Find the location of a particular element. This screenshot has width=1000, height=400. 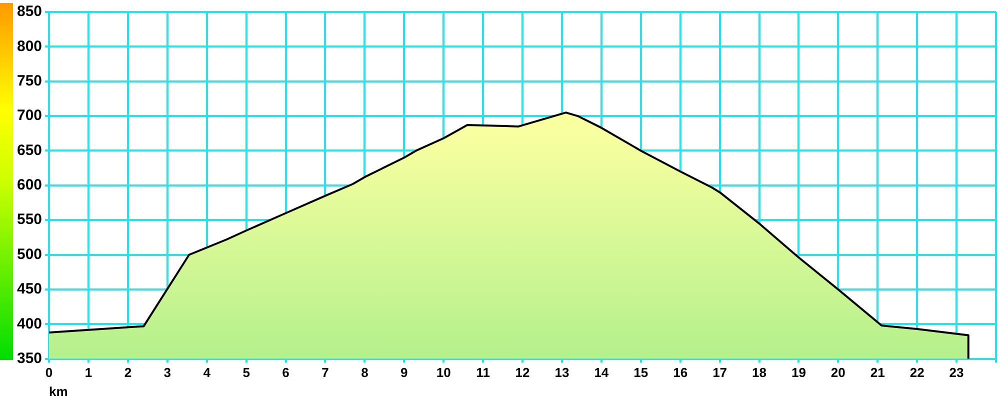

y-tick-label: 500 is located at coordinates (29, 254).